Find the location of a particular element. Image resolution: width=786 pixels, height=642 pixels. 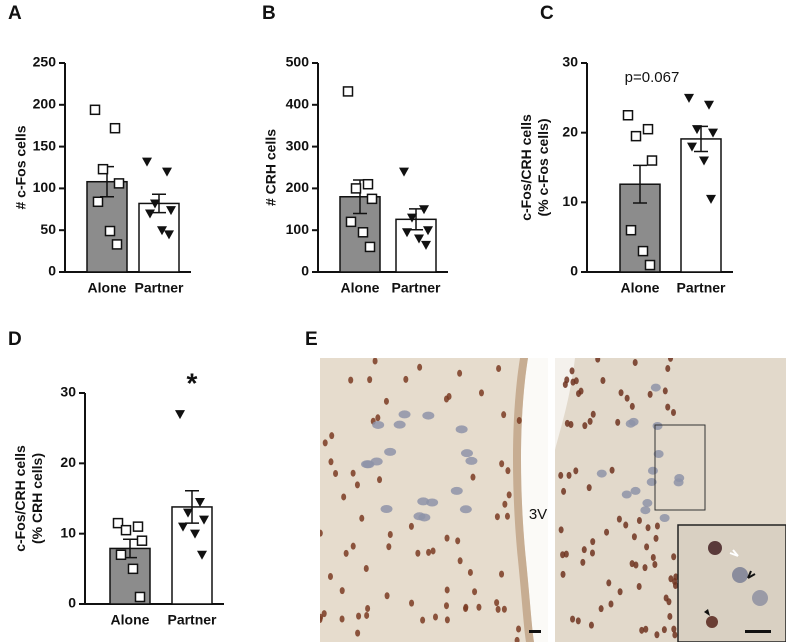

y-tick-label: 0 is located at coordinates (574, 271).